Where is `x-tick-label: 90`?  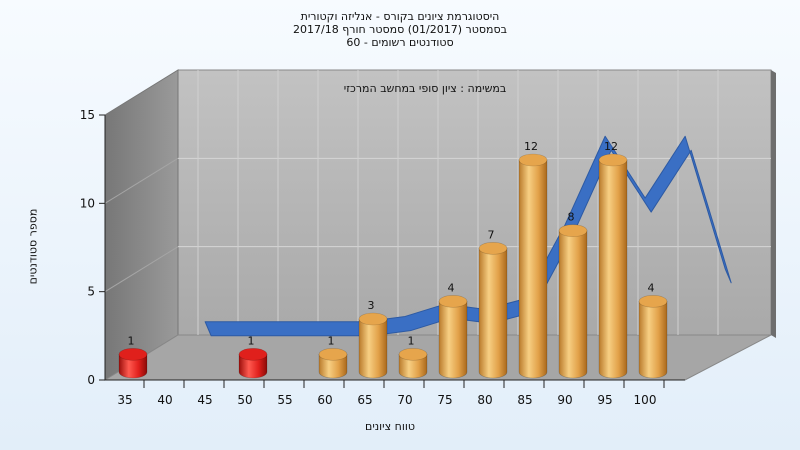 x-tick-label: 90 is located at coordinates (564, 400).